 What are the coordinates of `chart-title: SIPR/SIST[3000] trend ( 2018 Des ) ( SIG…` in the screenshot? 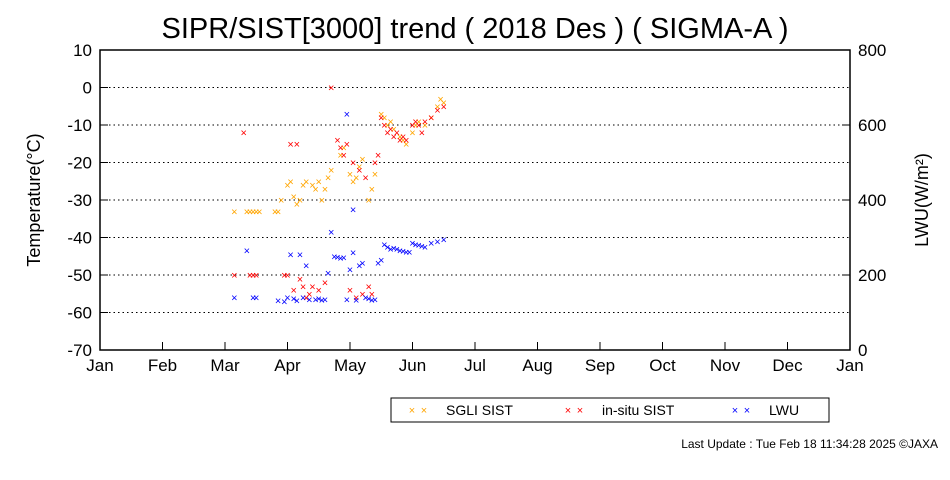 It's located at (475, 29).